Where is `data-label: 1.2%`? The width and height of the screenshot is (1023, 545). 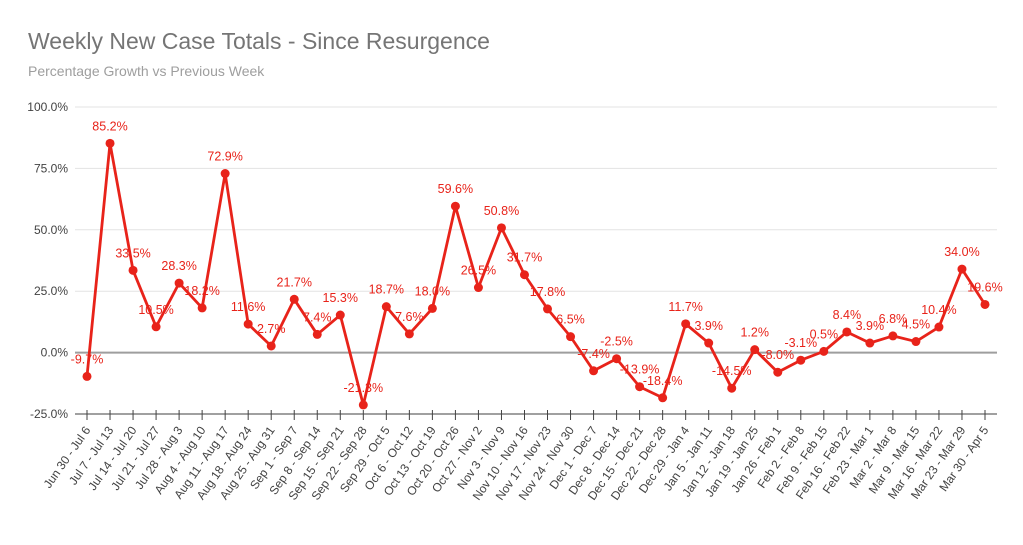 data-label: 1.2% is located at coordinates (754, 333).